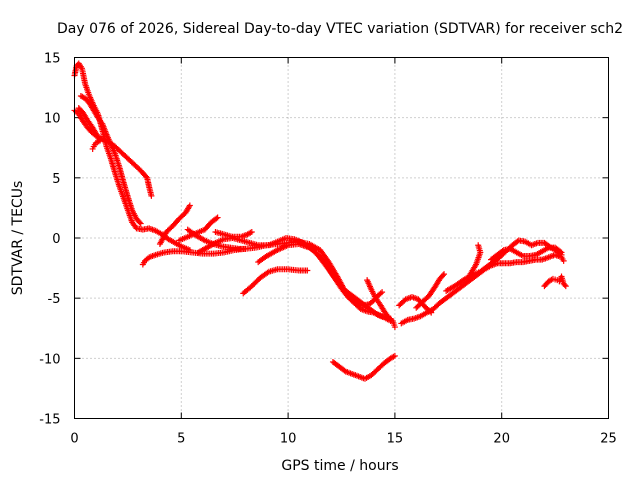  Describe the element at coordinates (232, 245) in the screenshot. I see `series-arc-j` at that location.